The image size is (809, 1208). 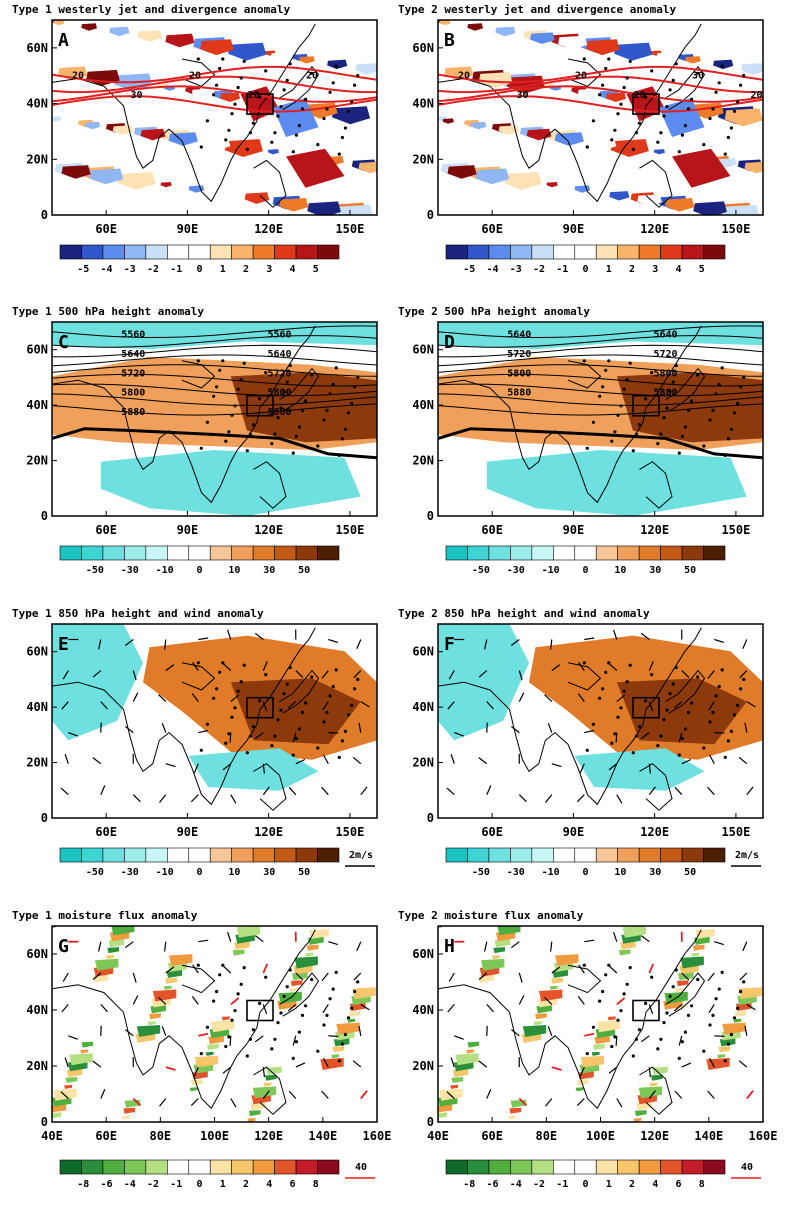 I want to click on x-tick-label: 80E, so click(x=546, y=1136).